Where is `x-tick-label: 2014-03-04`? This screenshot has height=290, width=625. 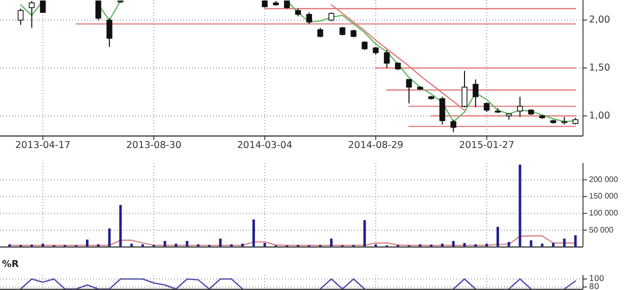 x-tick-label: 2014-03-04 is located at coordinates (264, 145).